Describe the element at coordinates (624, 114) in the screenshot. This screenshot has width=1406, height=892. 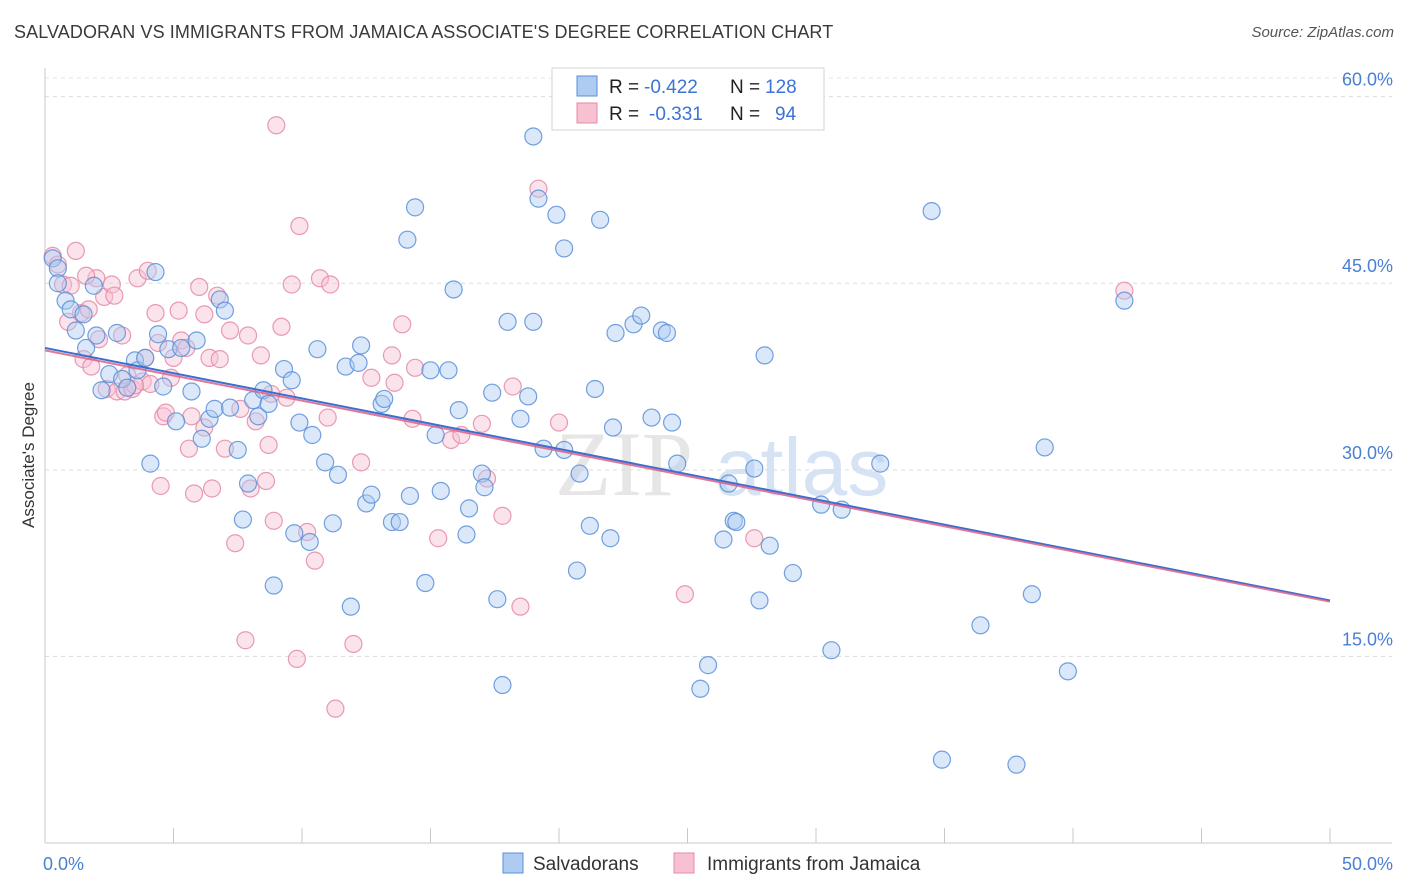
I see `legend-r-label-2: R =` at that location.